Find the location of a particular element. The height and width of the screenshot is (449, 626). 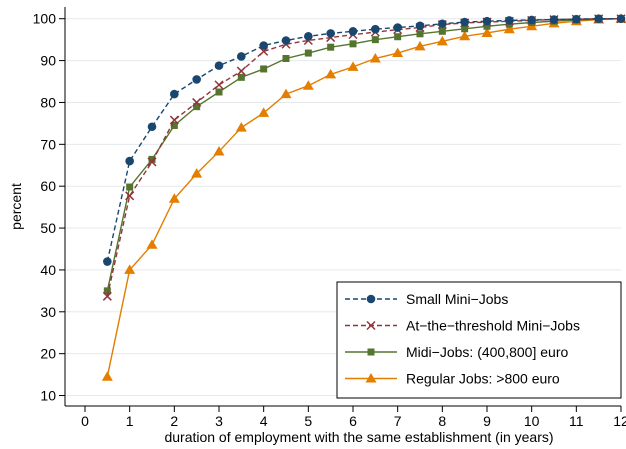

y-tick-label: 80 is located at coordinates (48, 102).